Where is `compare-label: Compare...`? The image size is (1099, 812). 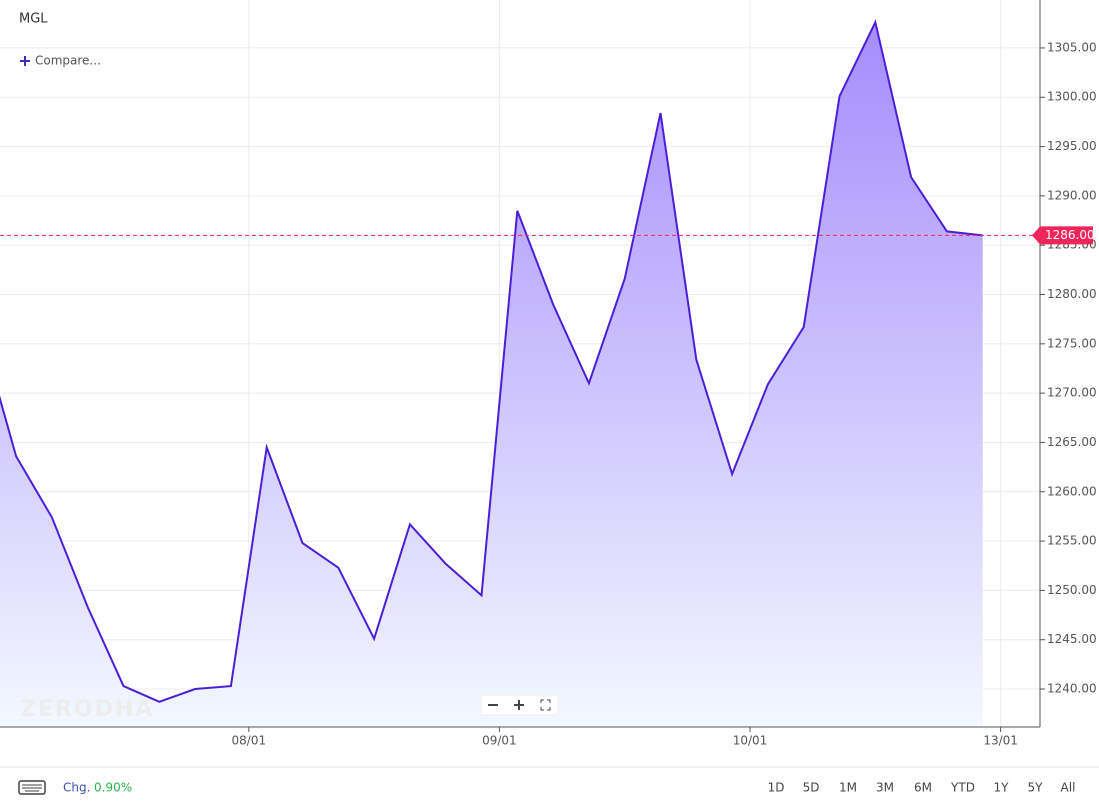
compare-label: Compare... is located at coordinates (68, 61).